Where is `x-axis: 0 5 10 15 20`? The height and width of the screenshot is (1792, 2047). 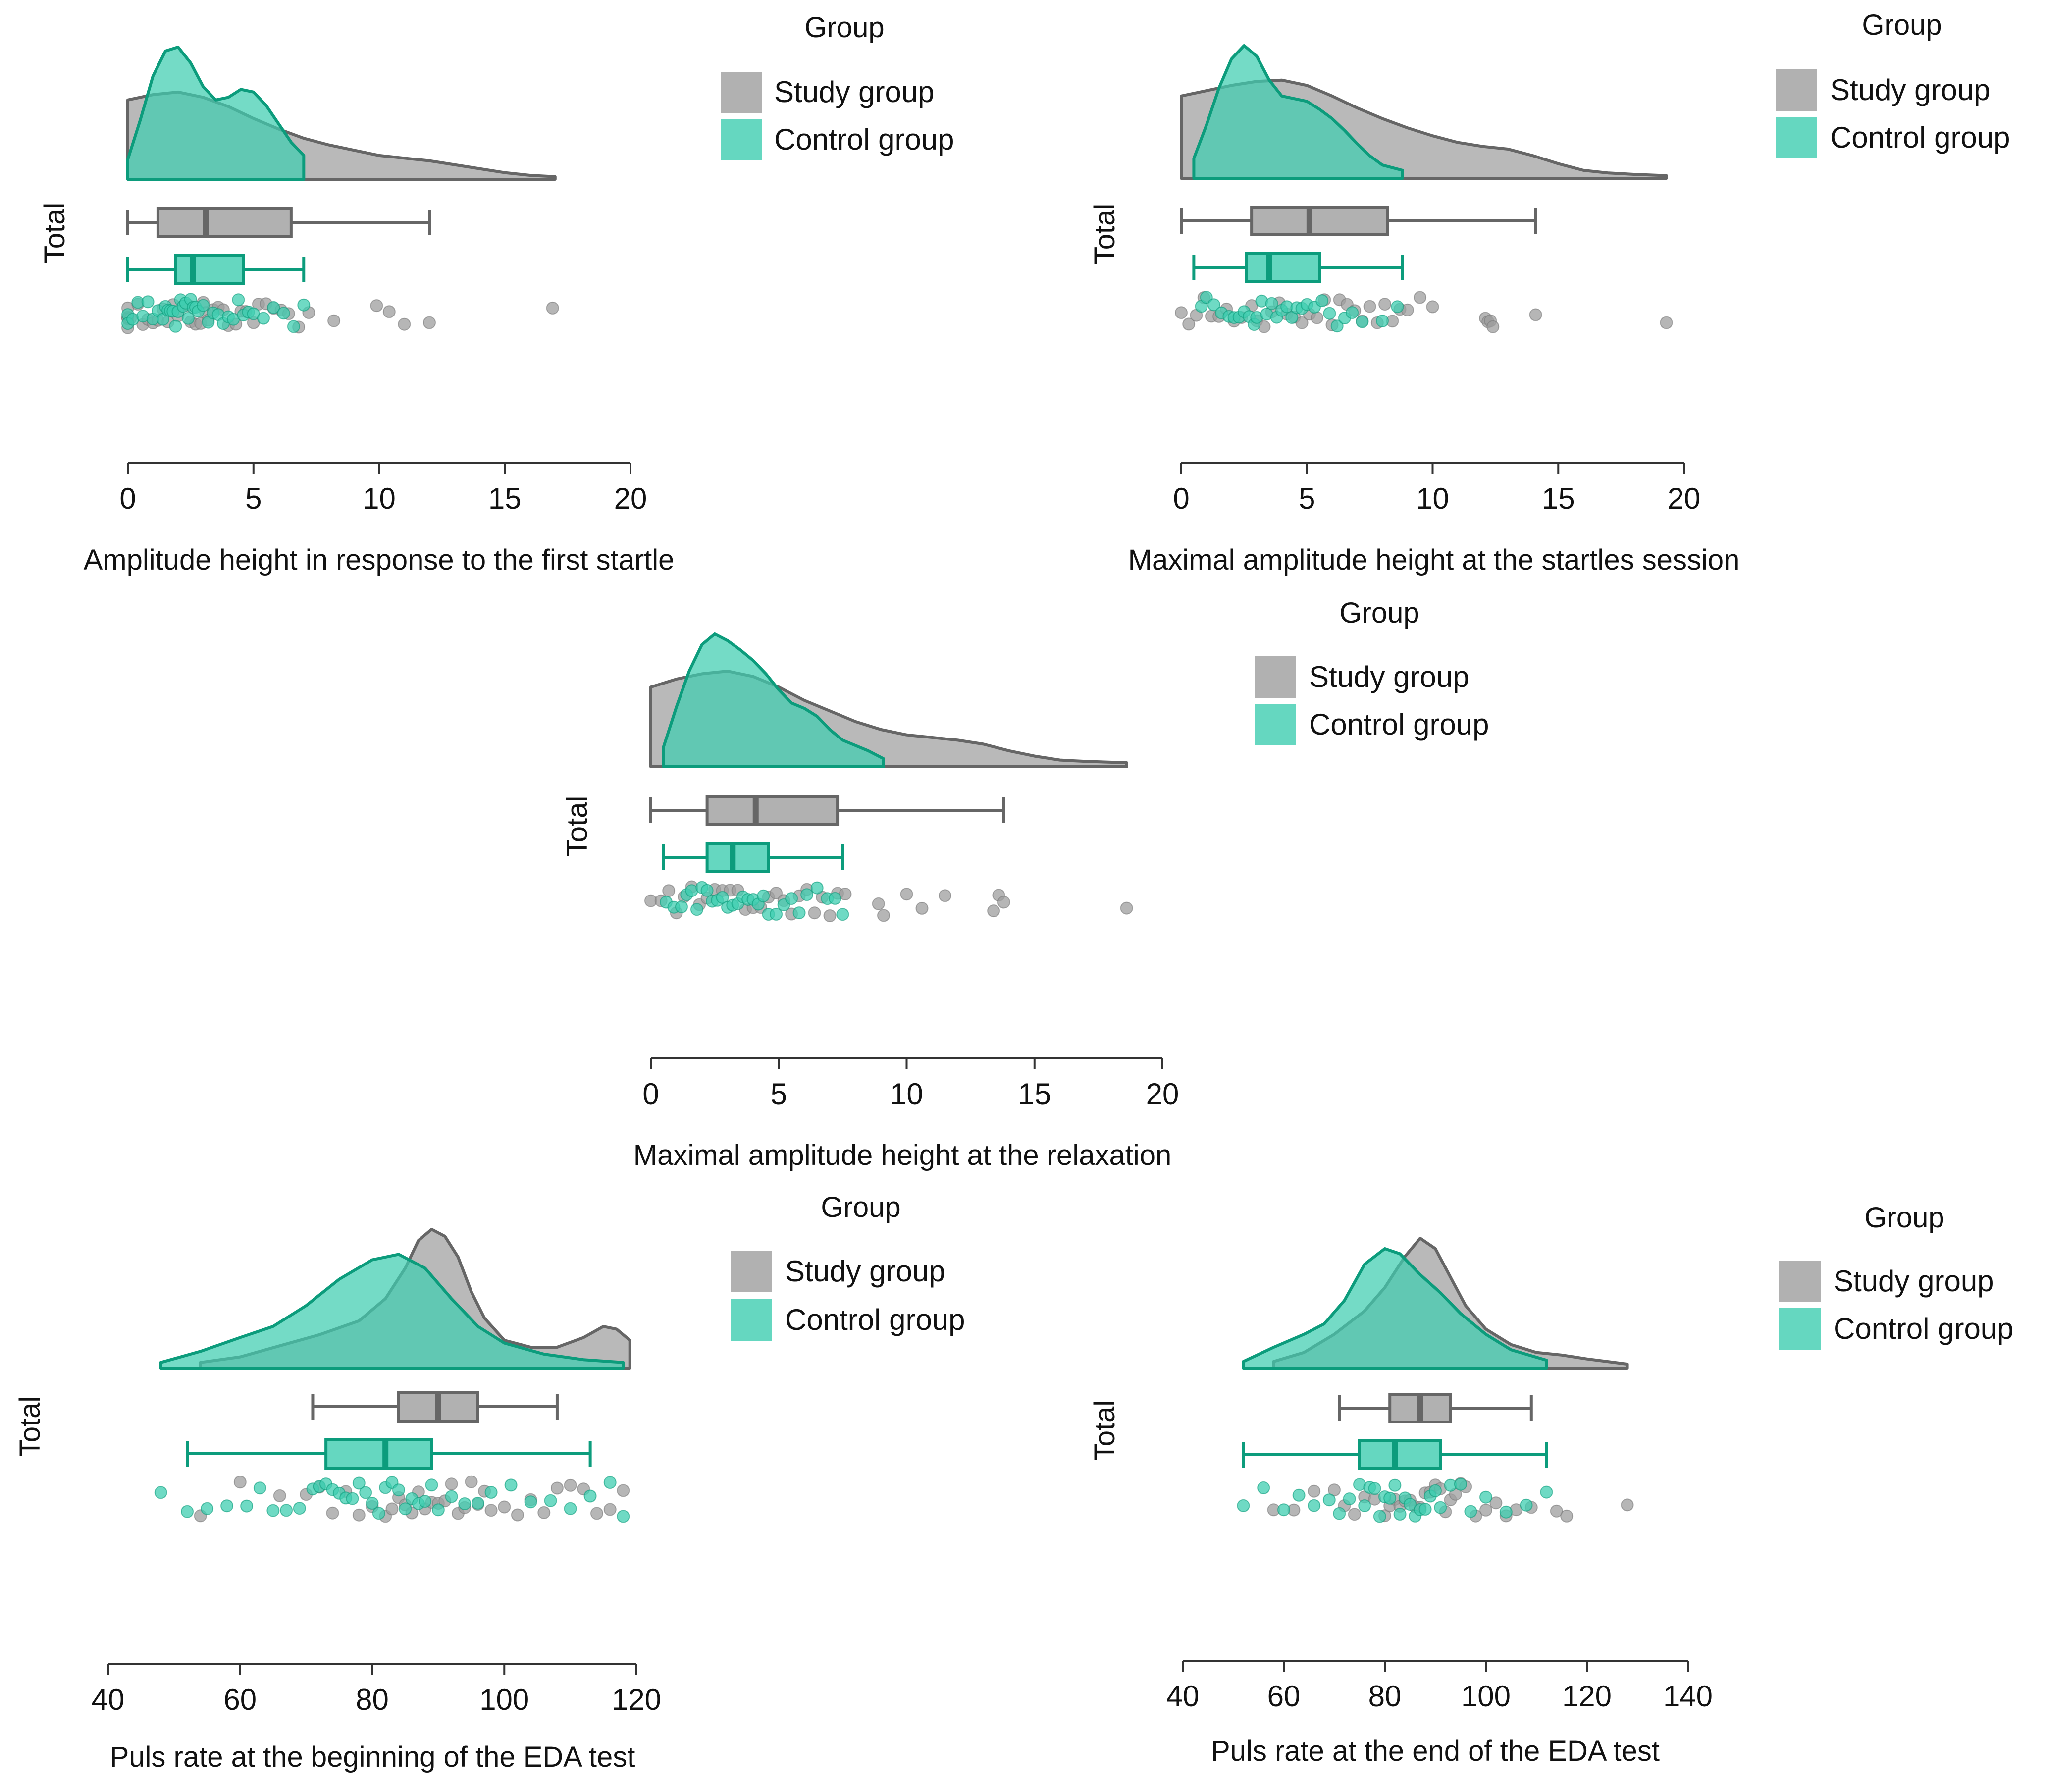 x-axis: 0 5 10 15 20 is located at coordinates (1437, 489).